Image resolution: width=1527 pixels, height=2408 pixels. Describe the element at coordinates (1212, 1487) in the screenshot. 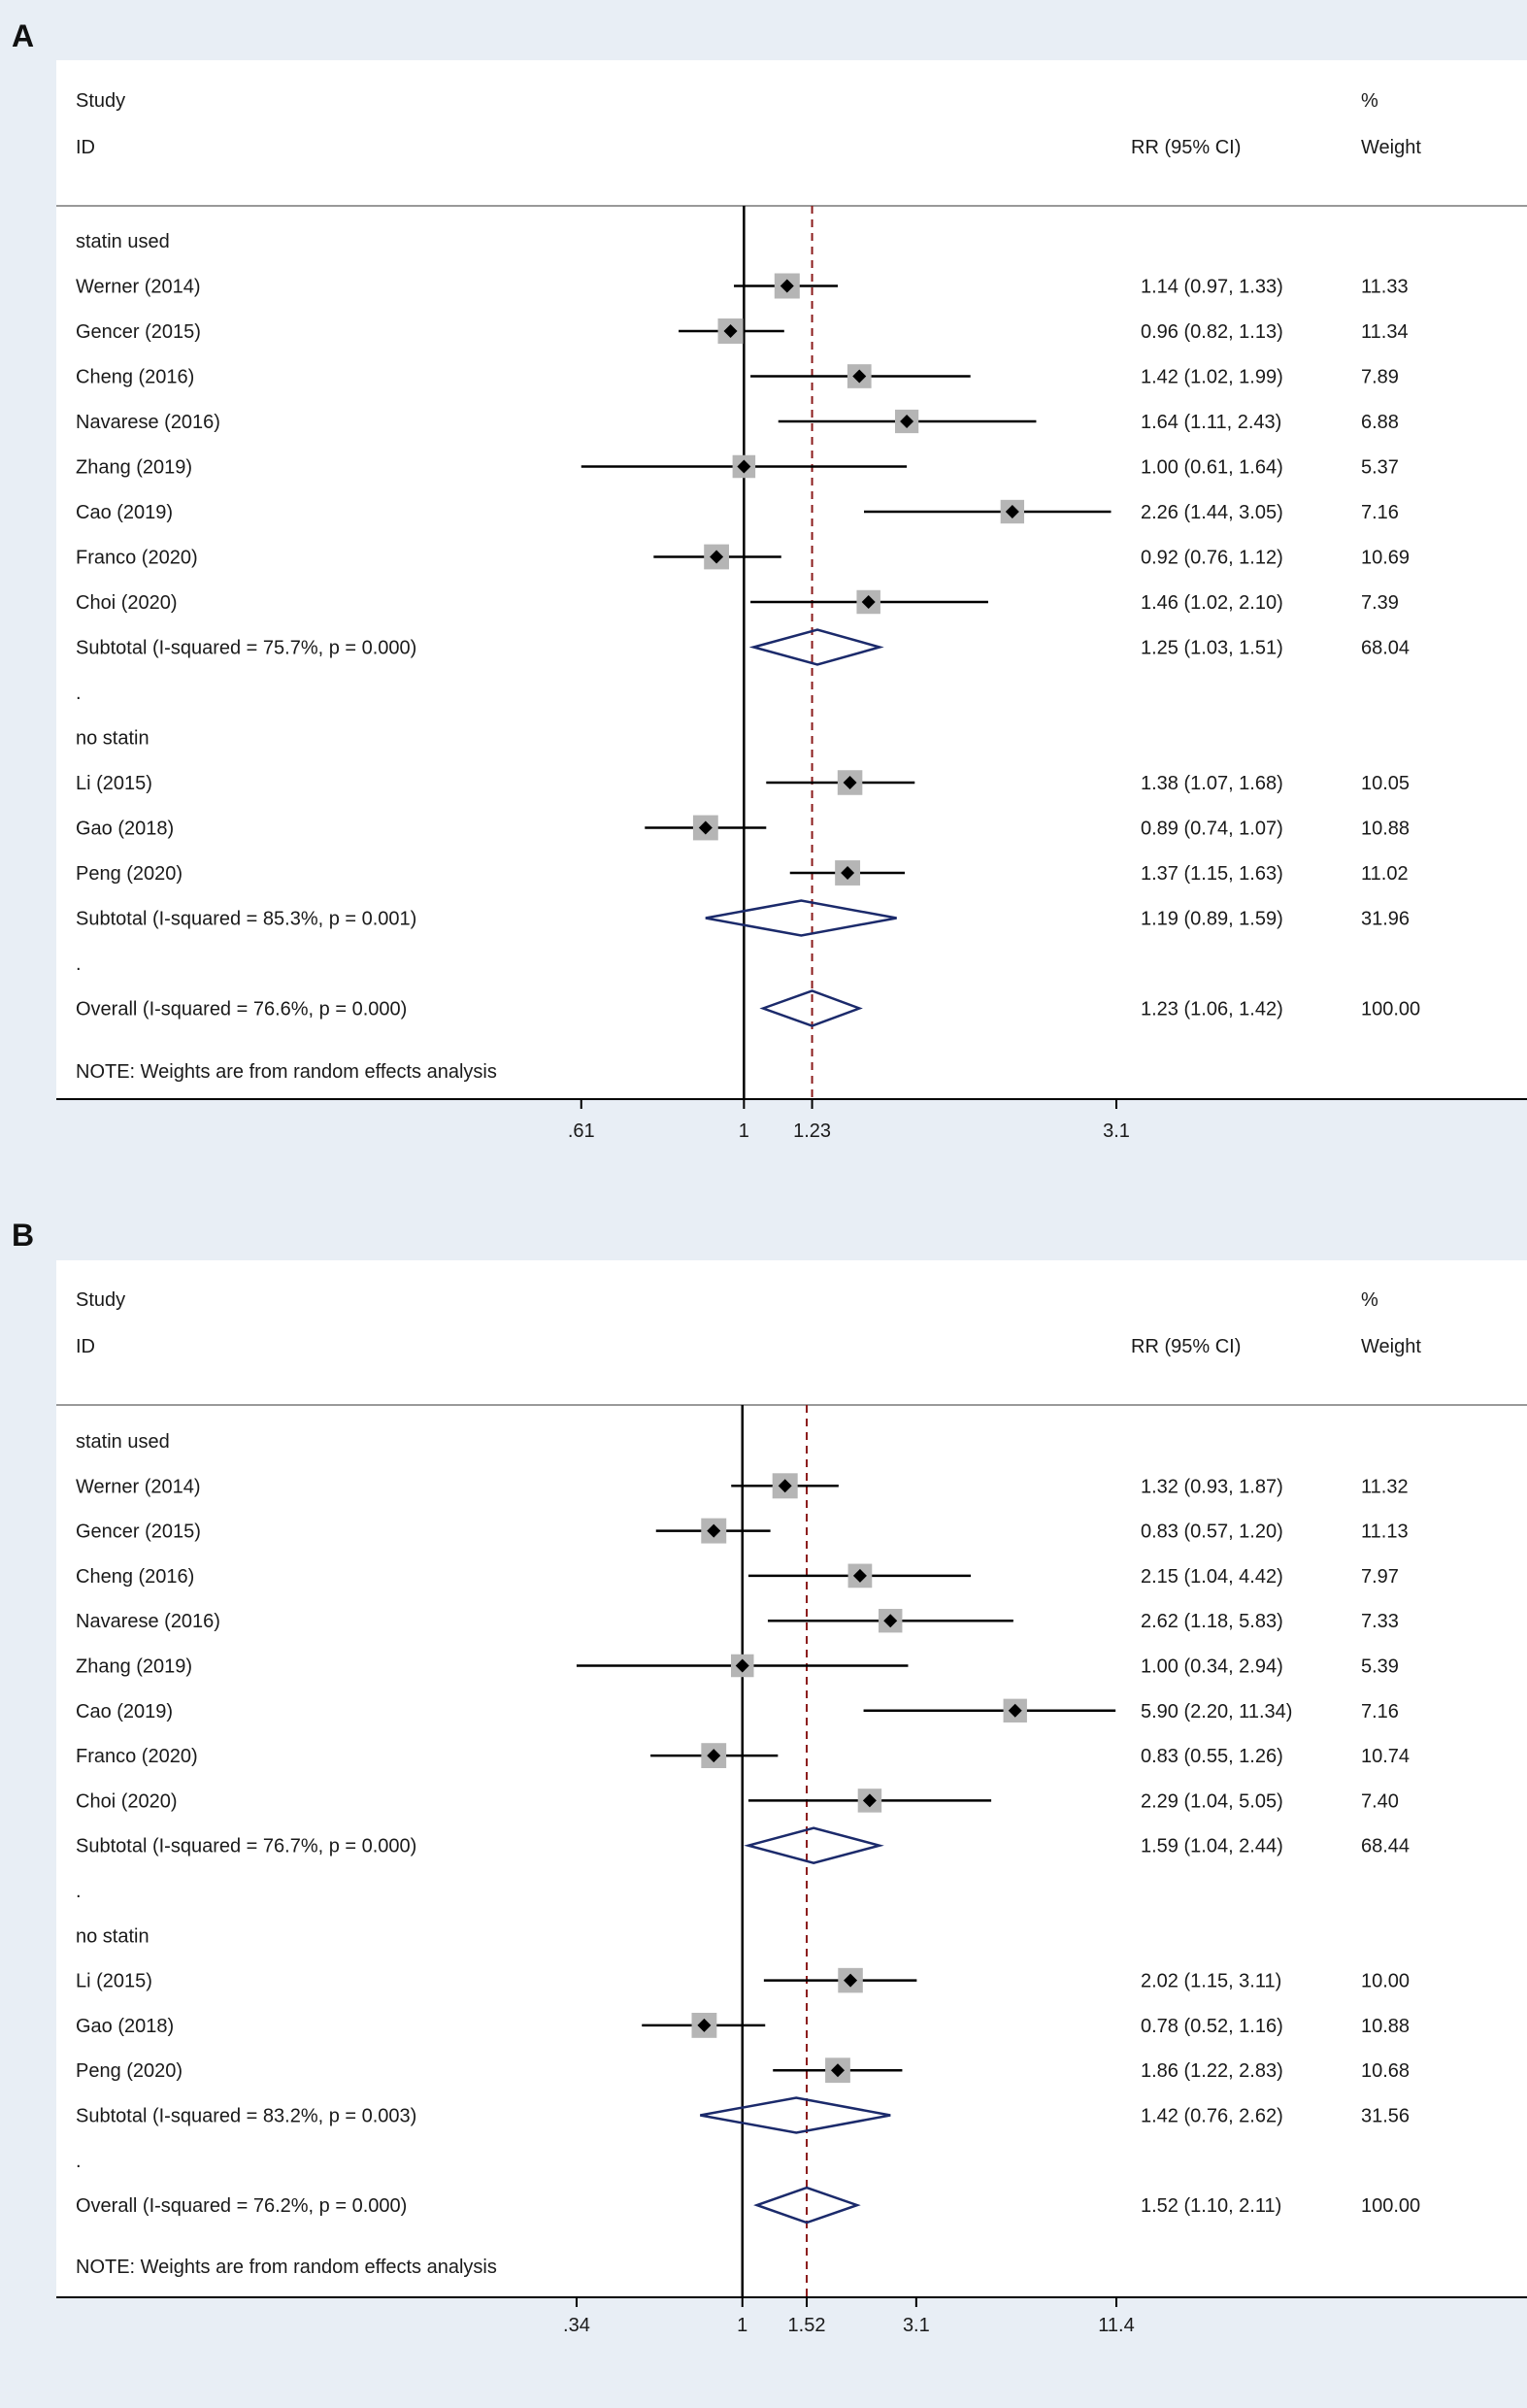

I see `rr-ci-value: 1.32 (0.93, 1.87)` at that location.